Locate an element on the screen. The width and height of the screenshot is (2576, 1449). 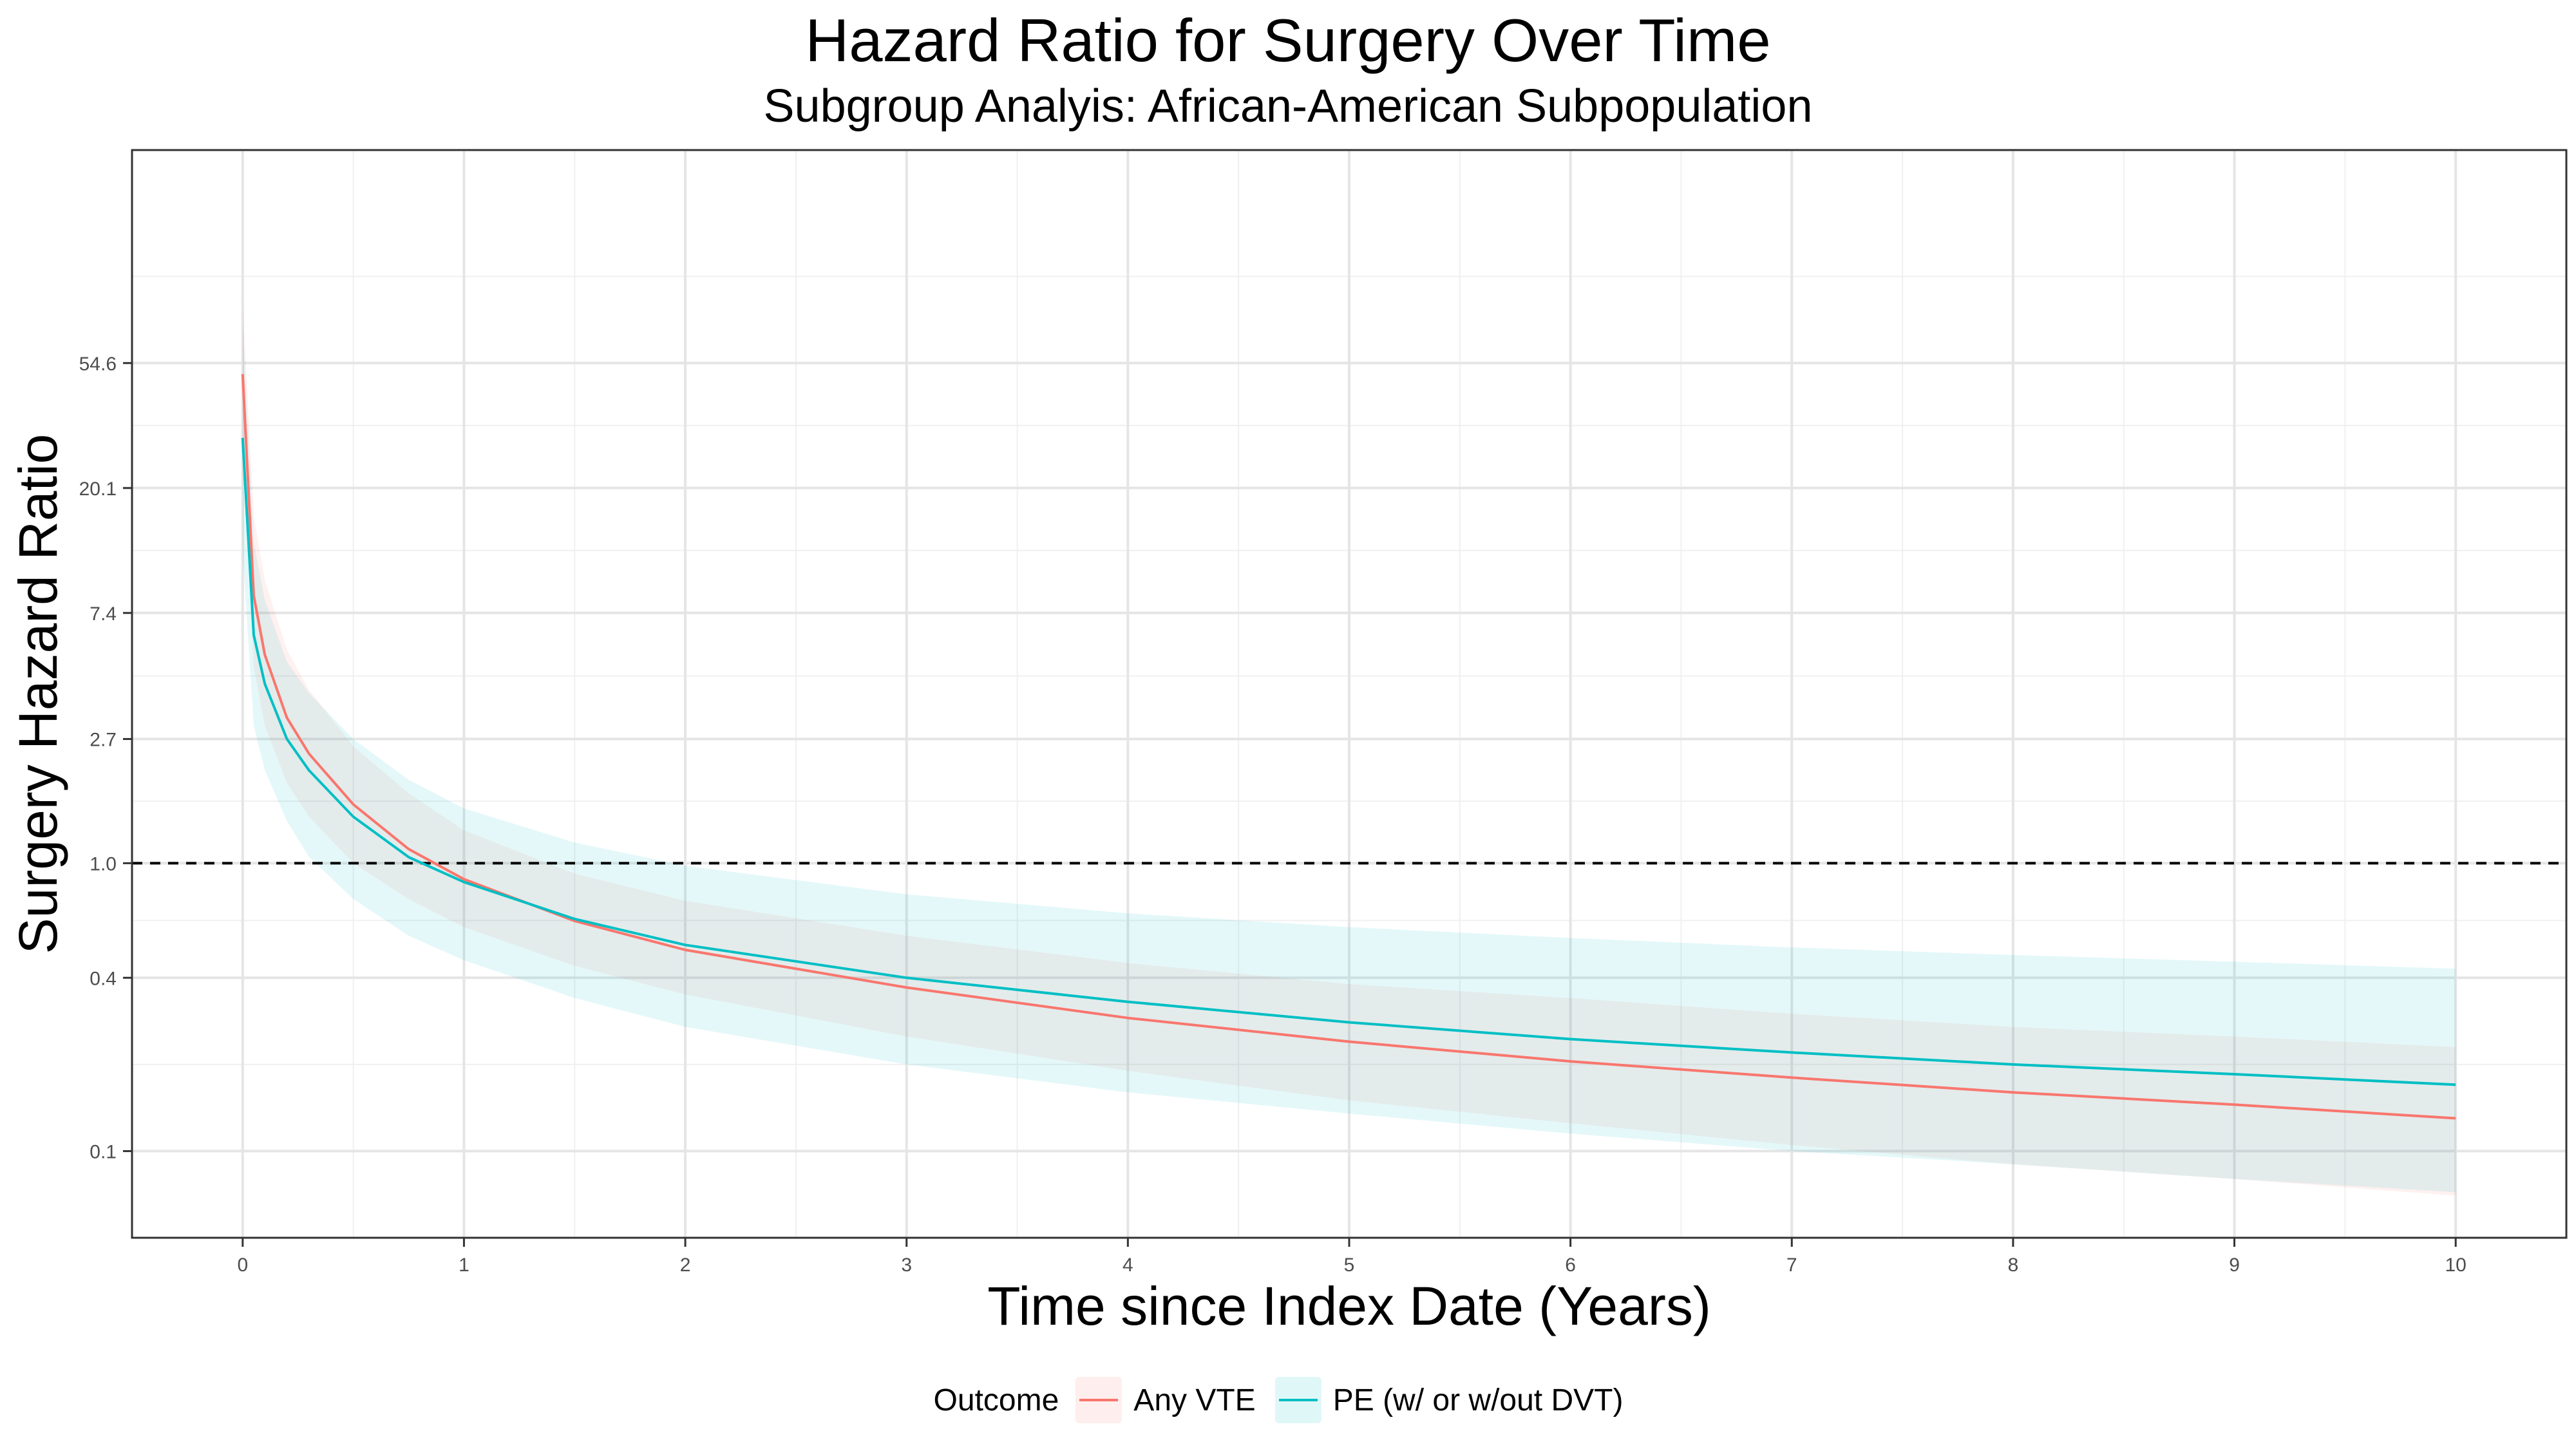
y-axis-ticks: 0.1 0.4 1.0 2.7 7.4 20.1 54.6 is located at coordinates (105, 758).